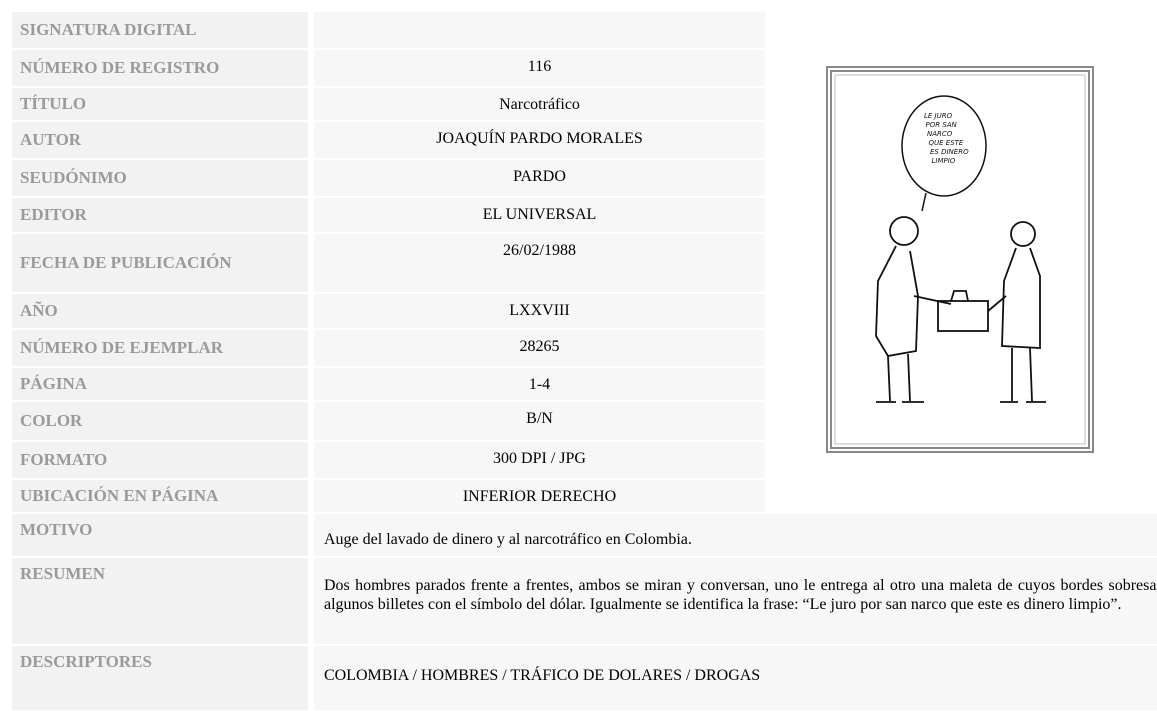 The image size is (1157, 711). What do you see at coordinates (944, 161) in the screenshot?
I see `speech-text: LIMPIO` at bounding box center [944, 161].